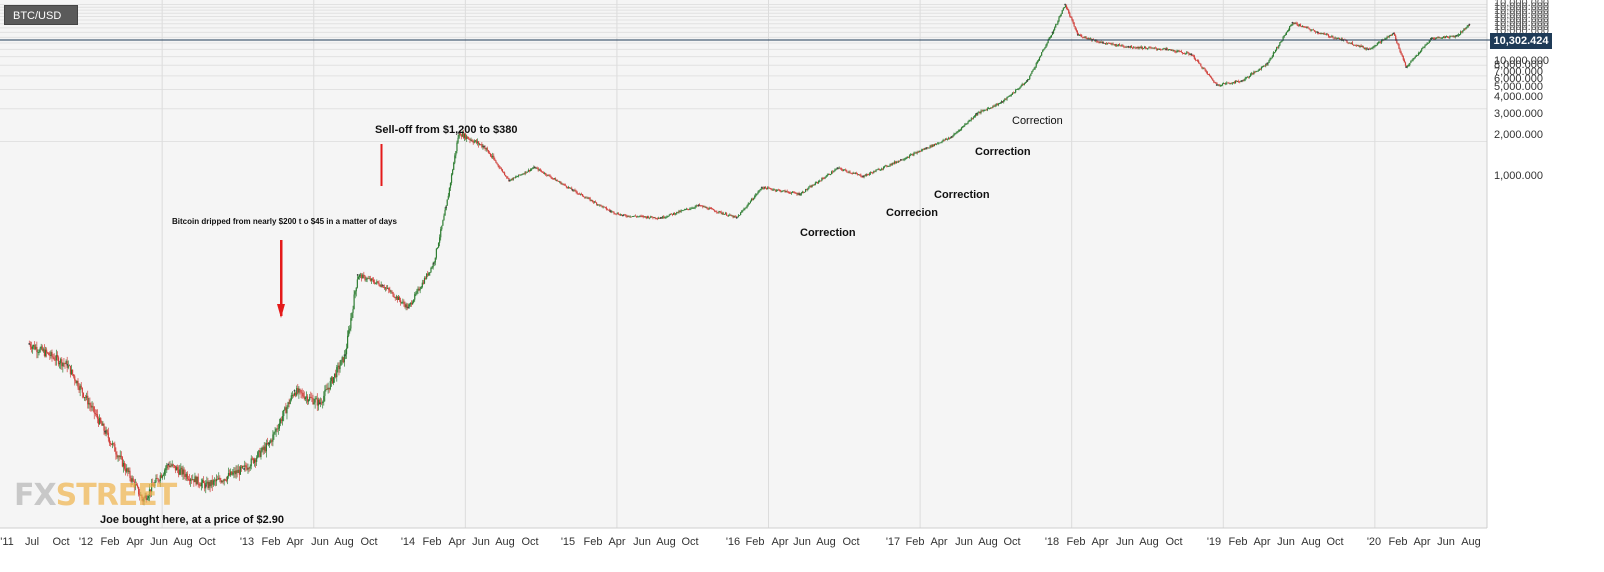  Describe the element at coordinates (41, 15) in the screenshot. I see `symbol-badge: BTC/USD` at that location.